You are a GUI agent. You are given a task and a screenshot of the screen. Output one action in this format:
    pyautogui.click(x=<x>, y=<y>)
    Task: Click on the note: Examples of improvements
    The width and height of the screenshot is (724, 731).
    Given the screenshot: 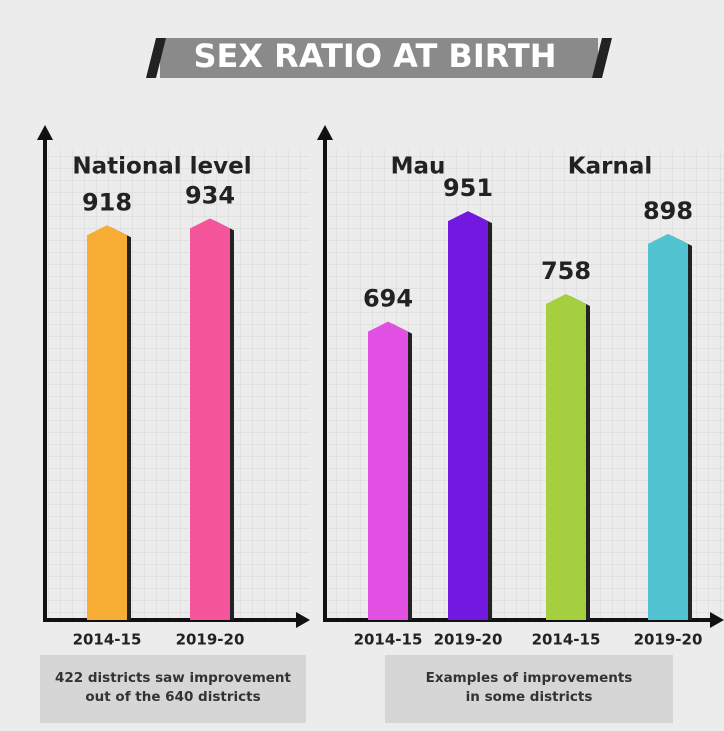 What is the action you would take?
    pyautogui.click(x=529, y=678)
    